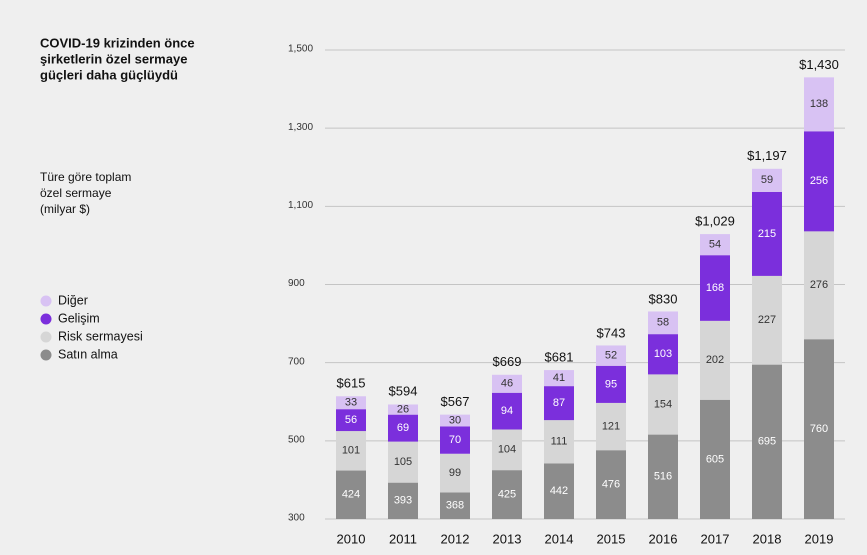 This screenshot has width=867, height=555. I want to click on y-tick-label: 900, so click(296, 283).